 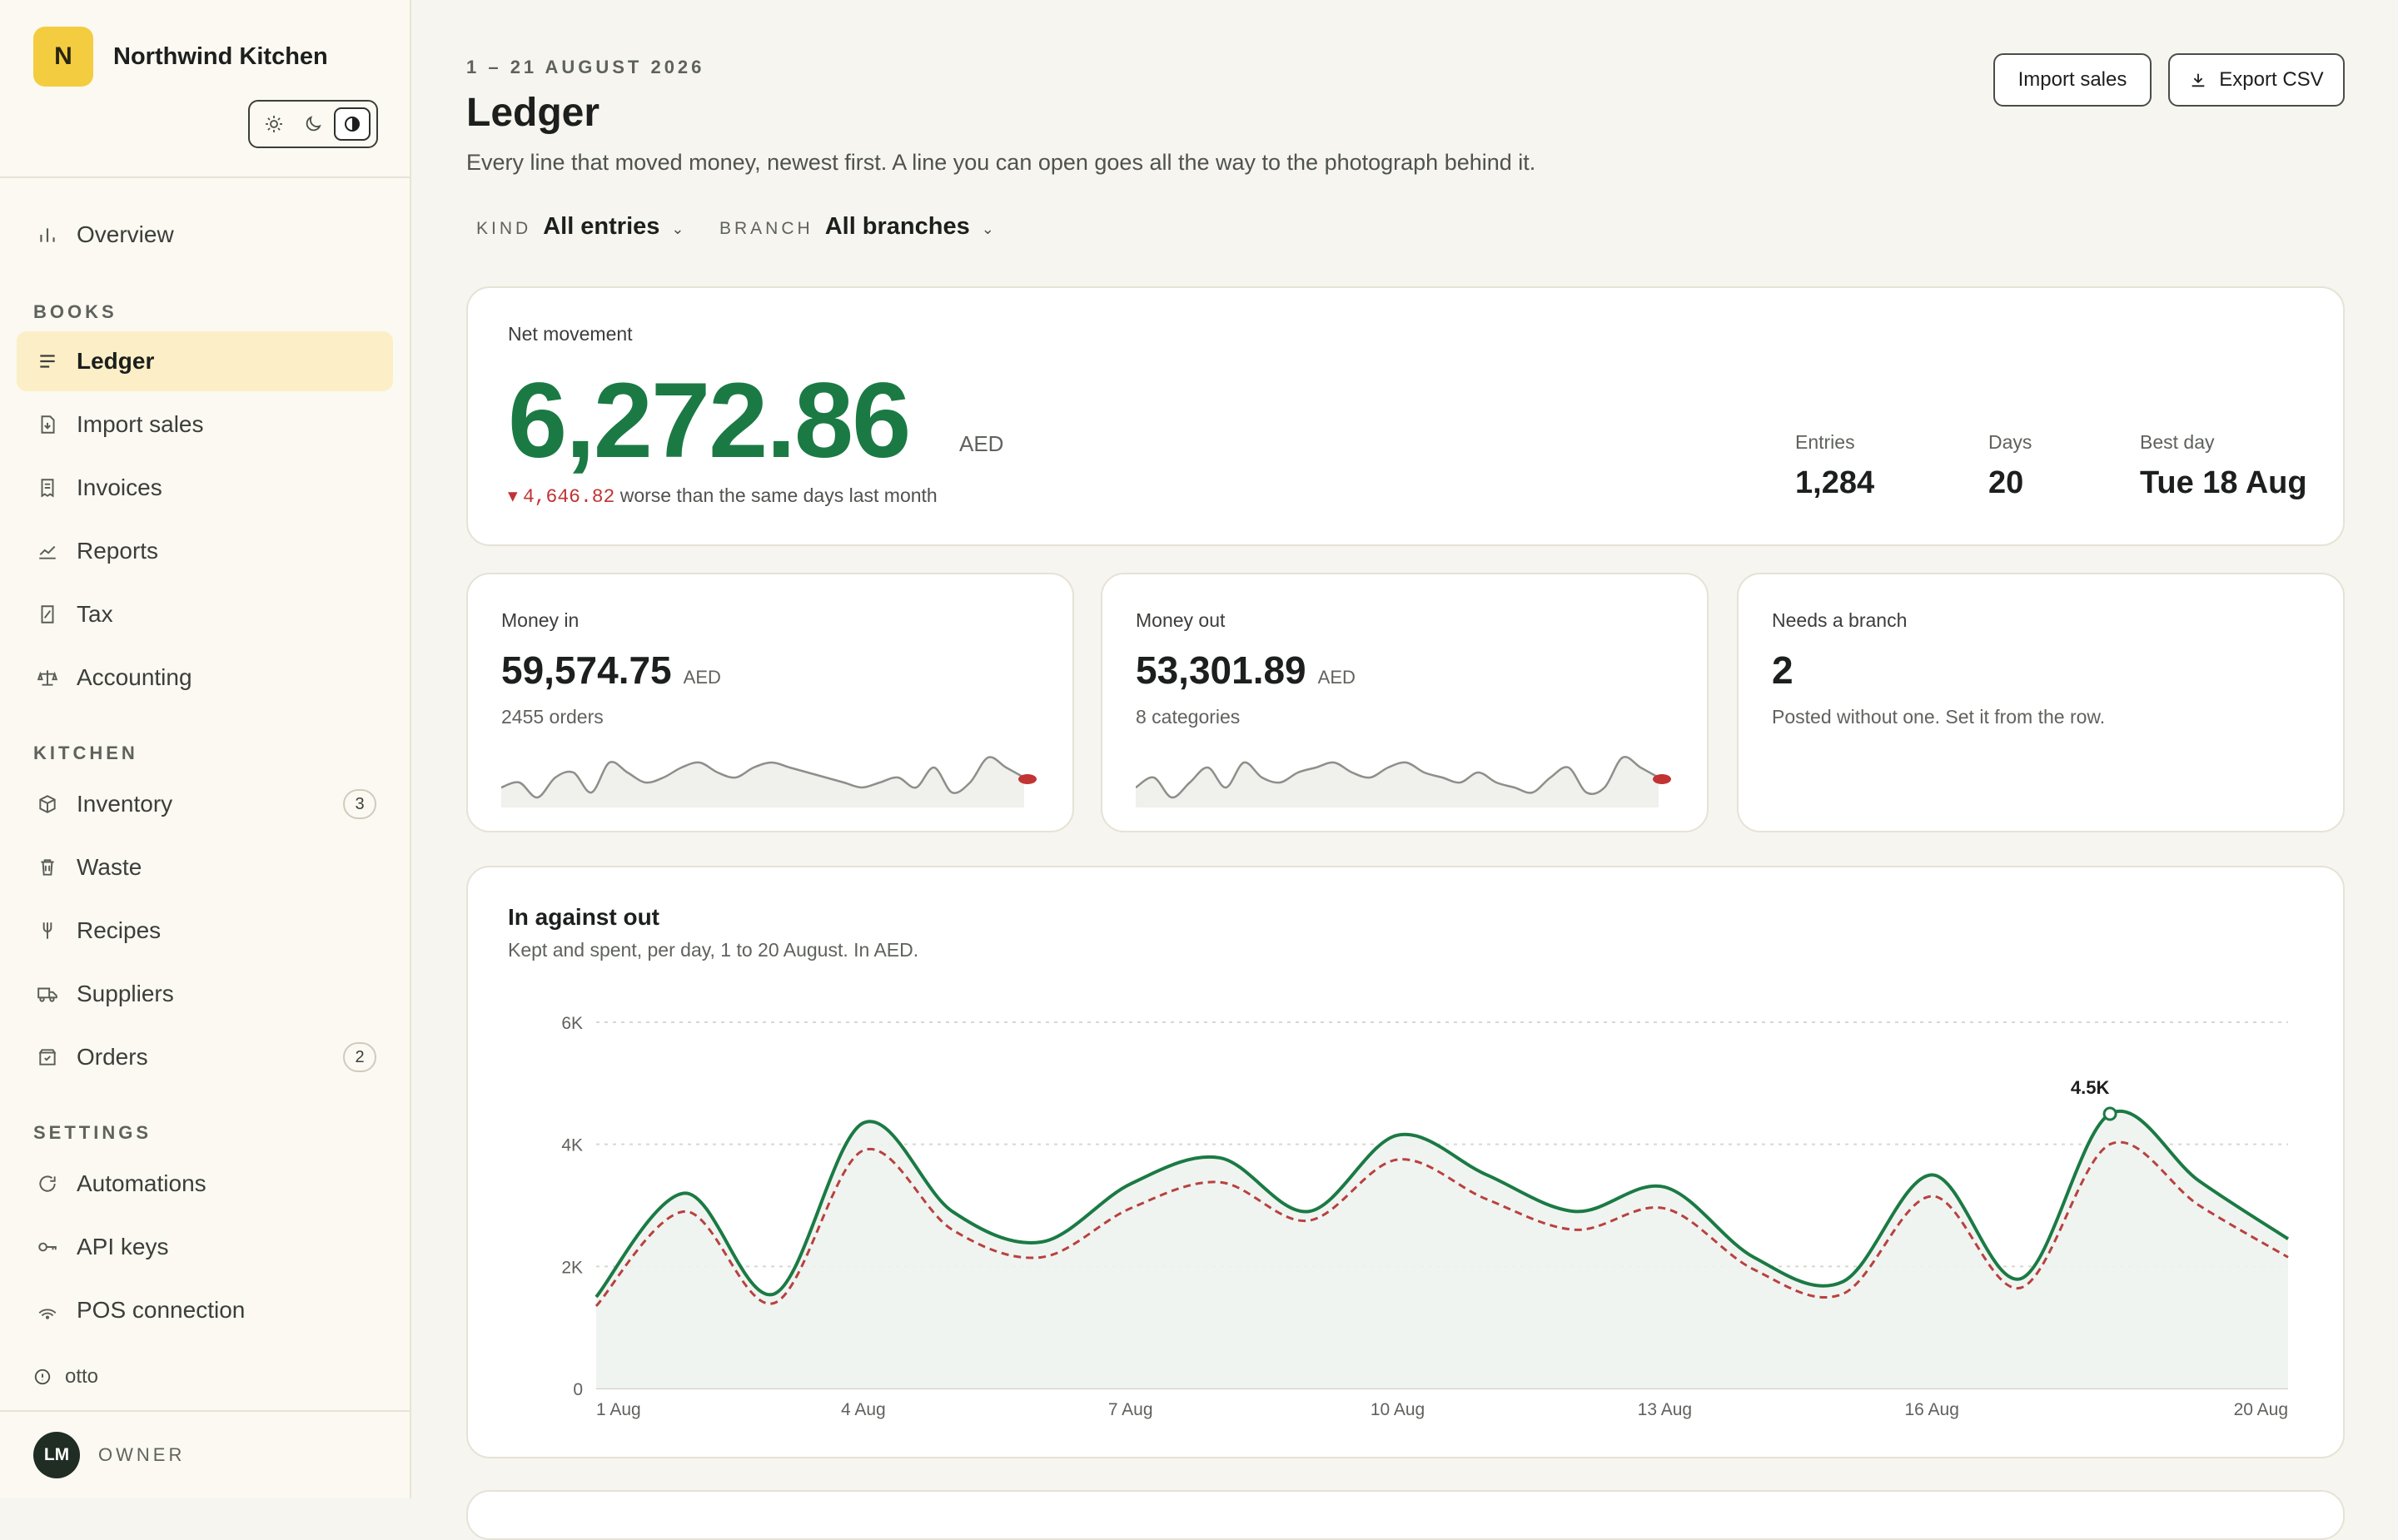 I want to click on sparkline-end-dot, so click(x=1027, y=779).